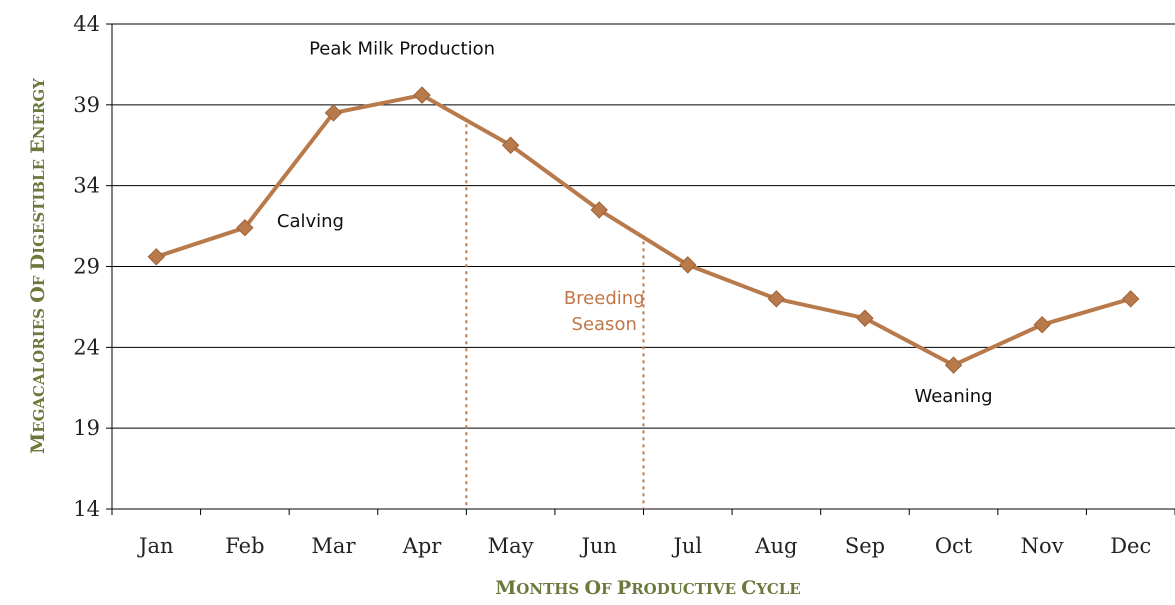  What do you see at coordinates (624, 588) in the screenshot?
I see `axis-title-part: P` at bounding box center [624, 588].